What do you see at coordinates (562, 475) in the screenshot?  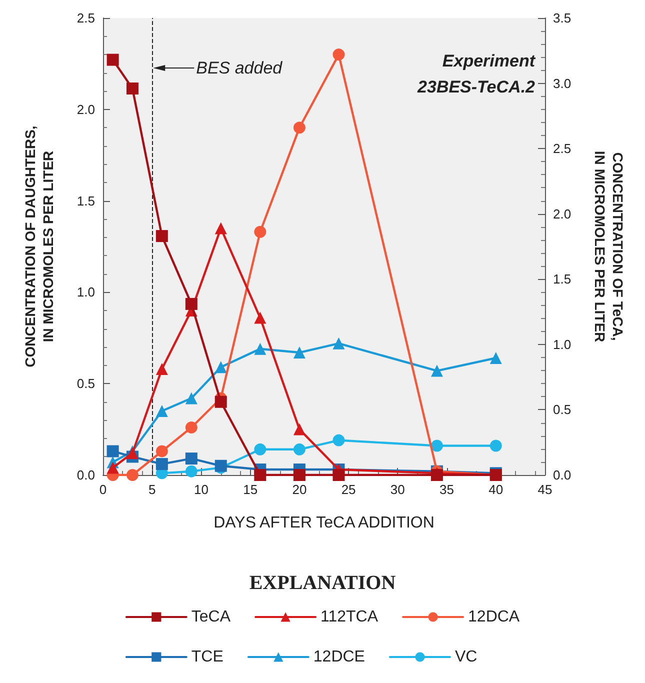 I see `y2-tick-label: 0.0` at bounding box center [562, 475].